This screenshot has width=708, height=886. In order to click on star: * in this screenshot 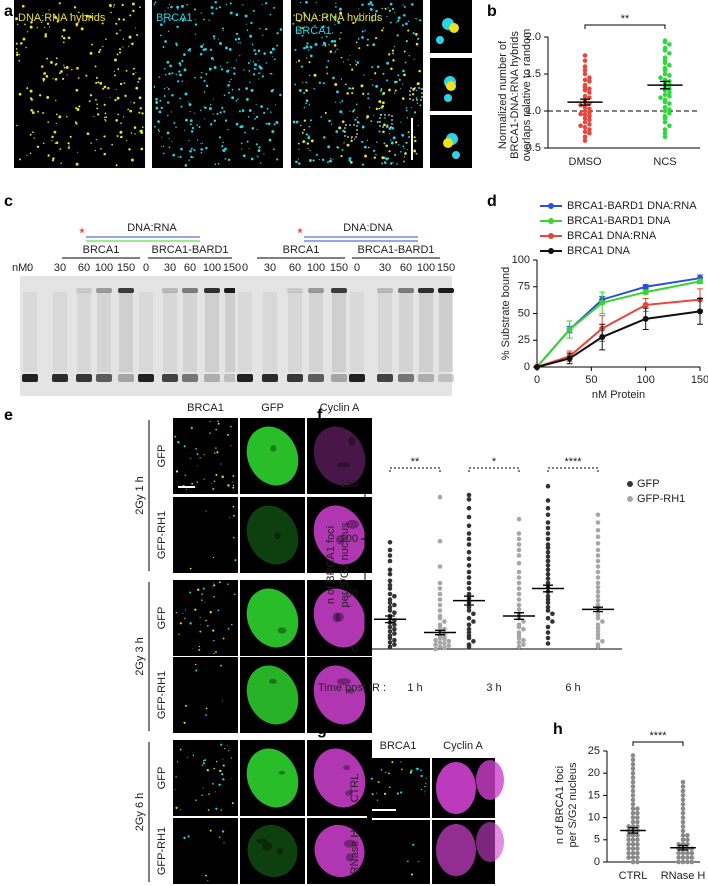, I will do `click(300, 233)`.